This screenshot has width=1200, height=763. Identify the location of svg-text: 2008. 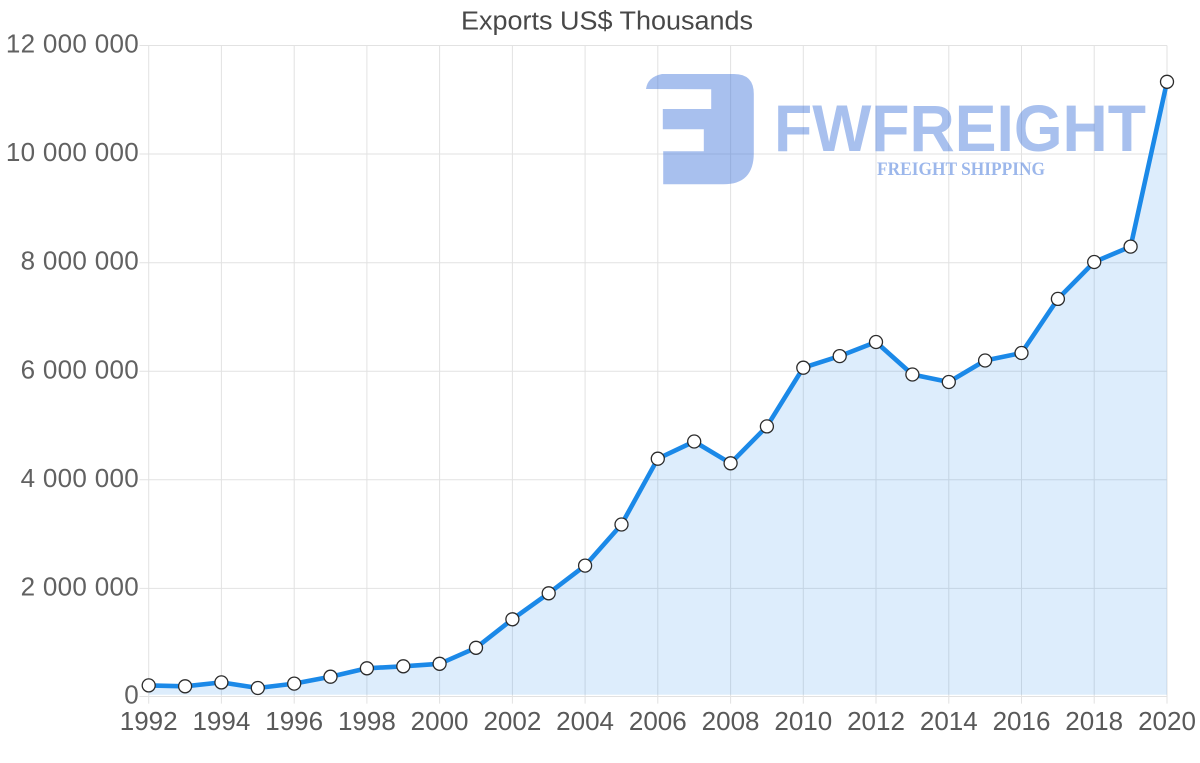
(731, 721).